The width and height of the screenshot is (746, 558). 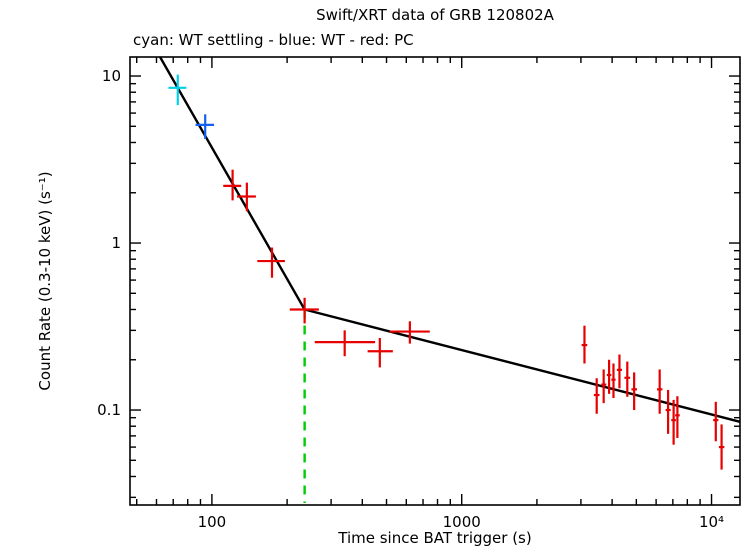 I want to click on x-axis-label: Time since BAT trigger (s), so click(x=435, y=538).